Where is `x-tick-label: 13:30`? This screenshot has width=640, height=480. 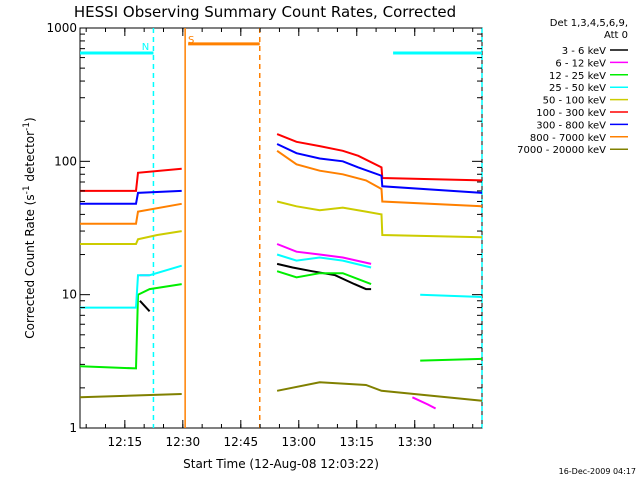 x-tick-label: 13:30 is located at coordinates (414, 442).